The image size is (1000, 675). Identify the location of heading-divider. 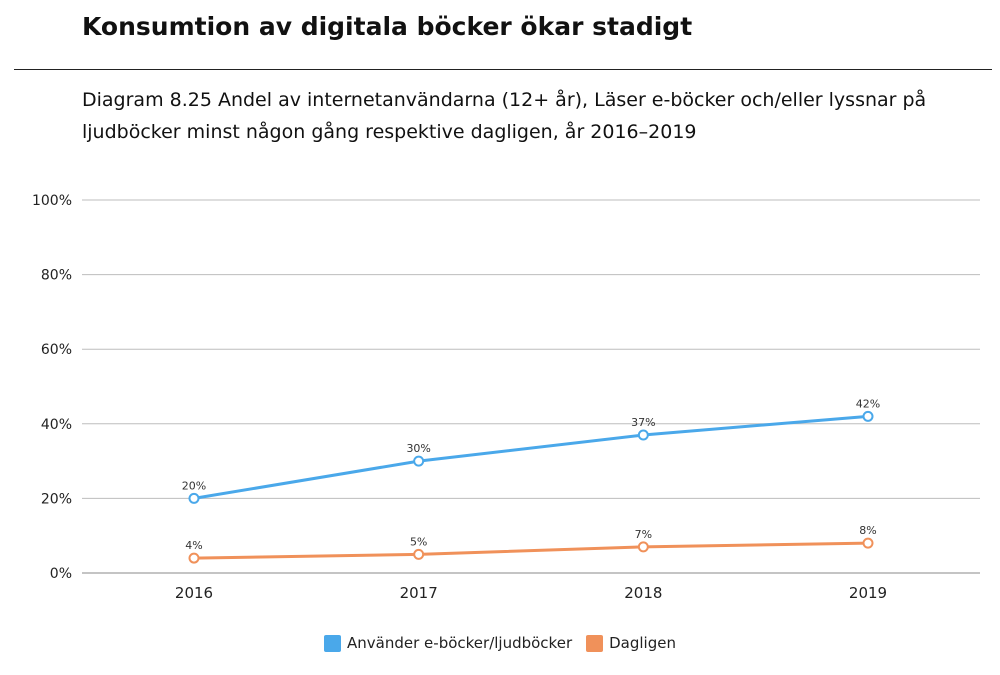
(503, 69).